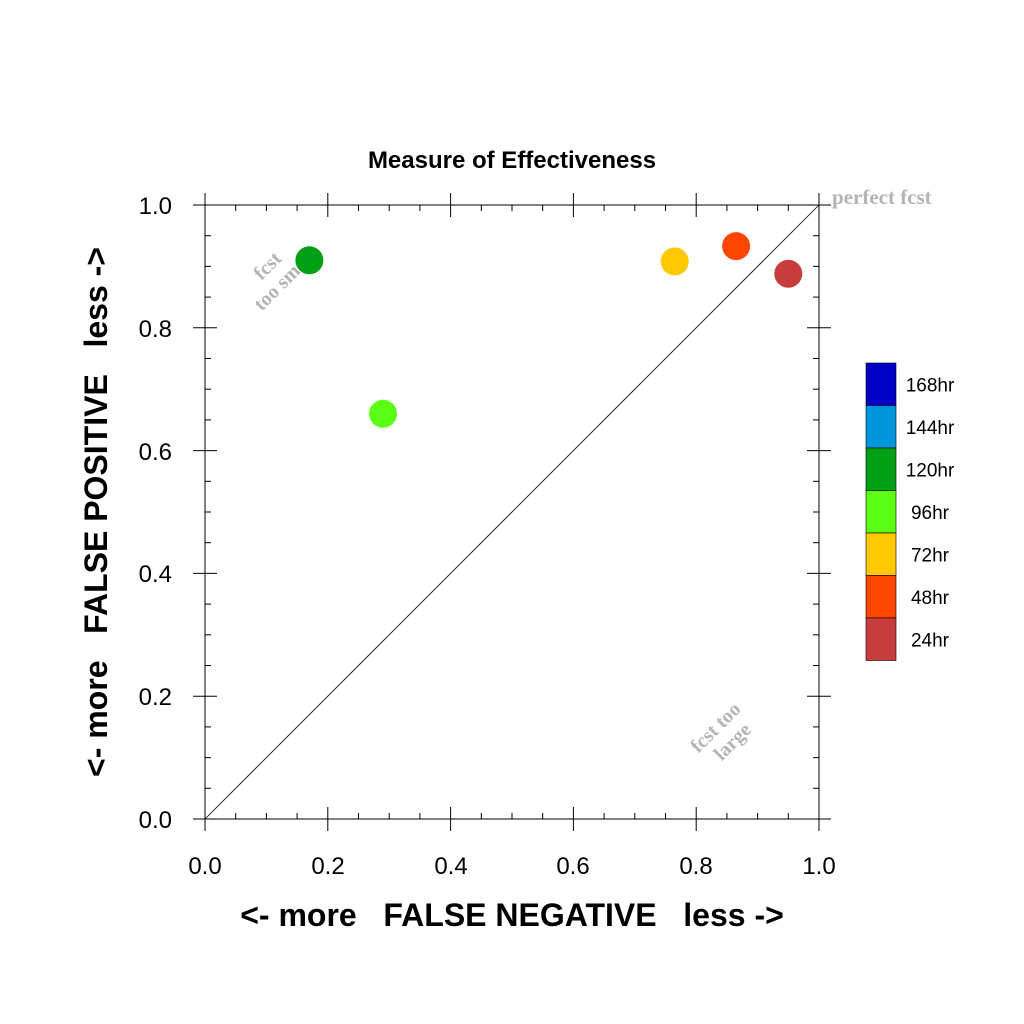 This screenshot has height=1024, width=1024. What do you see at coordinates (572, 866) in the screenshot?
I see `x-tick-label: 0.6` at bounding box center [572, 866].